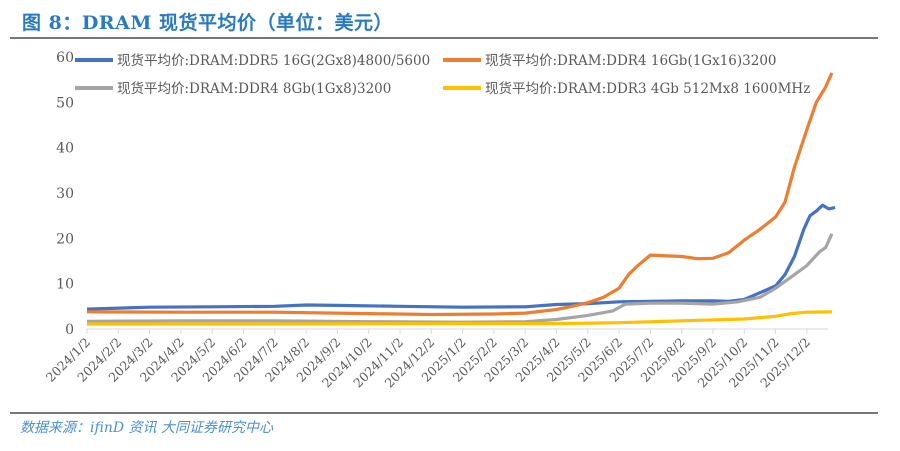  I want to click on legend-label: 现货平均价:DRAM:DDR4 8Gb(1Gx8)3200, so click(254, 88).